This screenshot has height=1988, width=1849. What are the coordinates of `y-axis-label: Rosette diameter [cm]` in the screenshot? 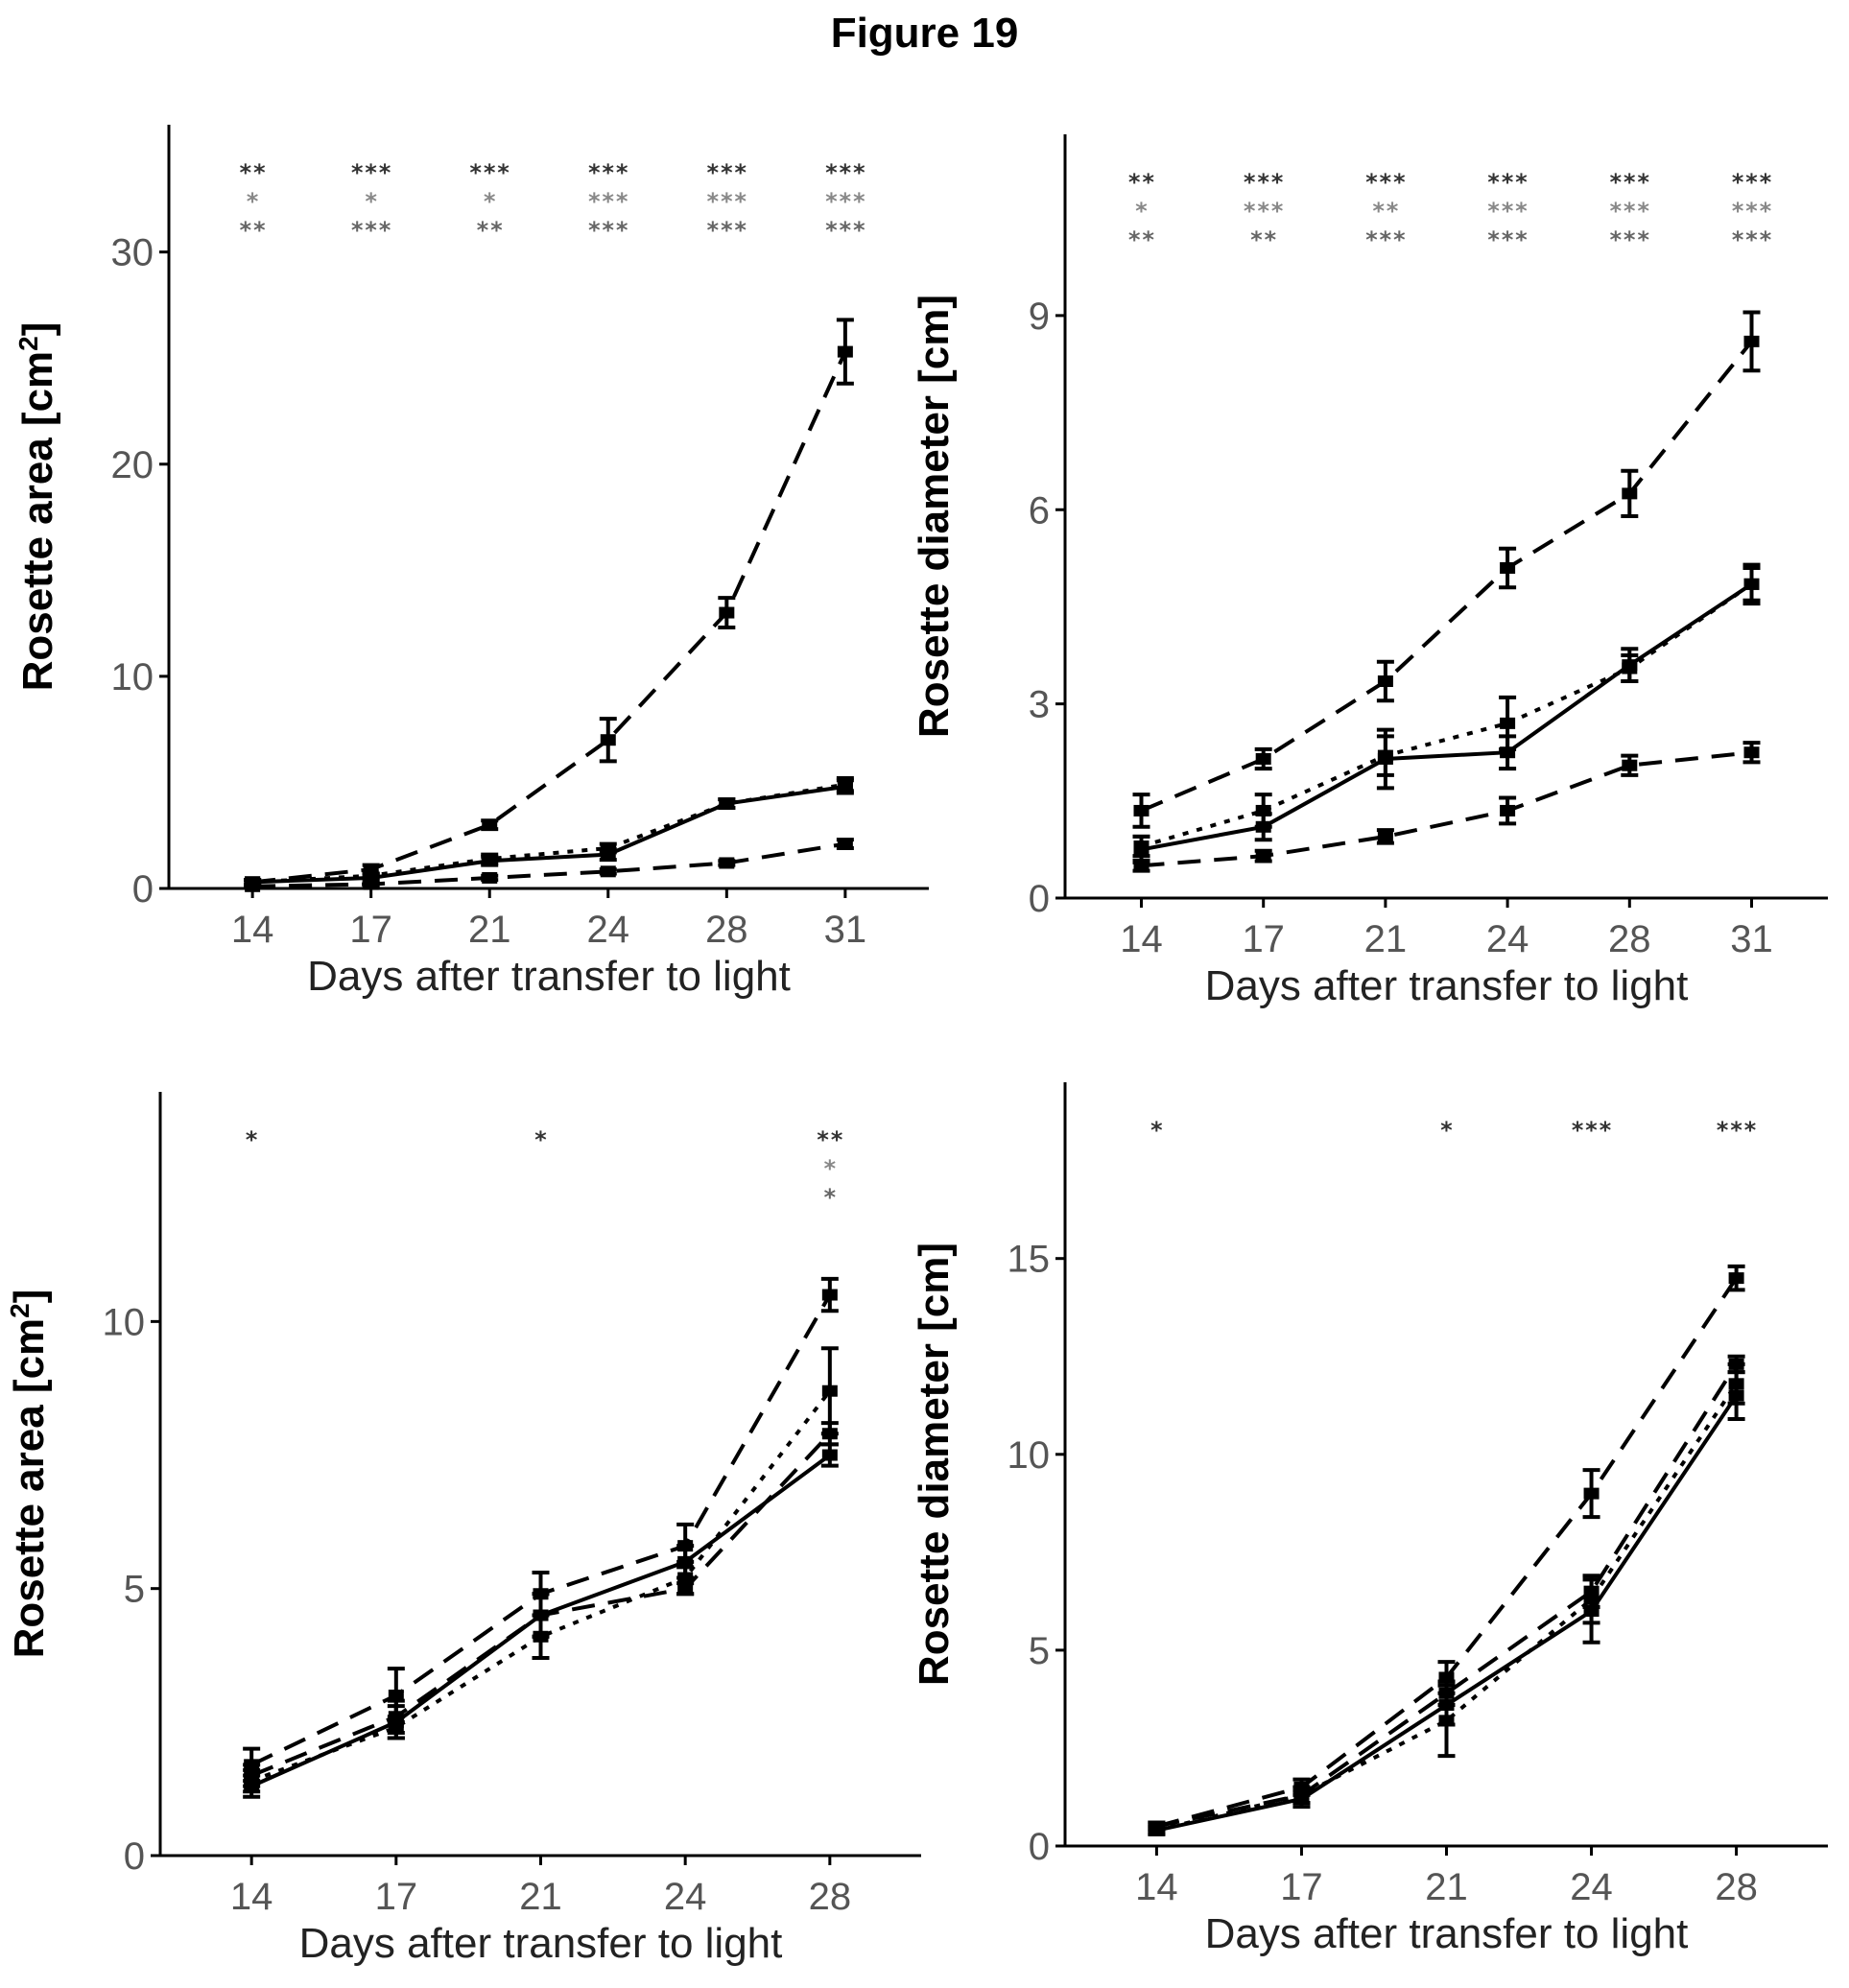 It's located at (934, 516).